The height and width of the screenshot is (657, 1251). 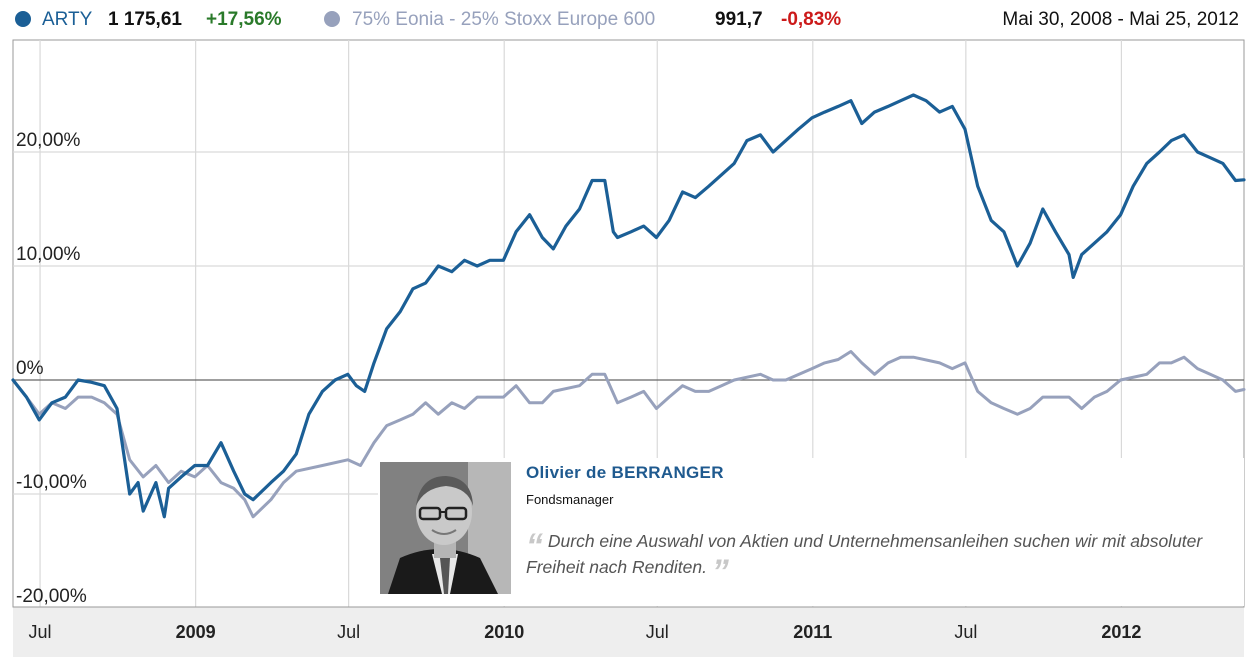 What do you see at coordinates (570, 499) in the screenshot?
I see `manager-role: Fondsmanager` at bounding box center [570, 499].